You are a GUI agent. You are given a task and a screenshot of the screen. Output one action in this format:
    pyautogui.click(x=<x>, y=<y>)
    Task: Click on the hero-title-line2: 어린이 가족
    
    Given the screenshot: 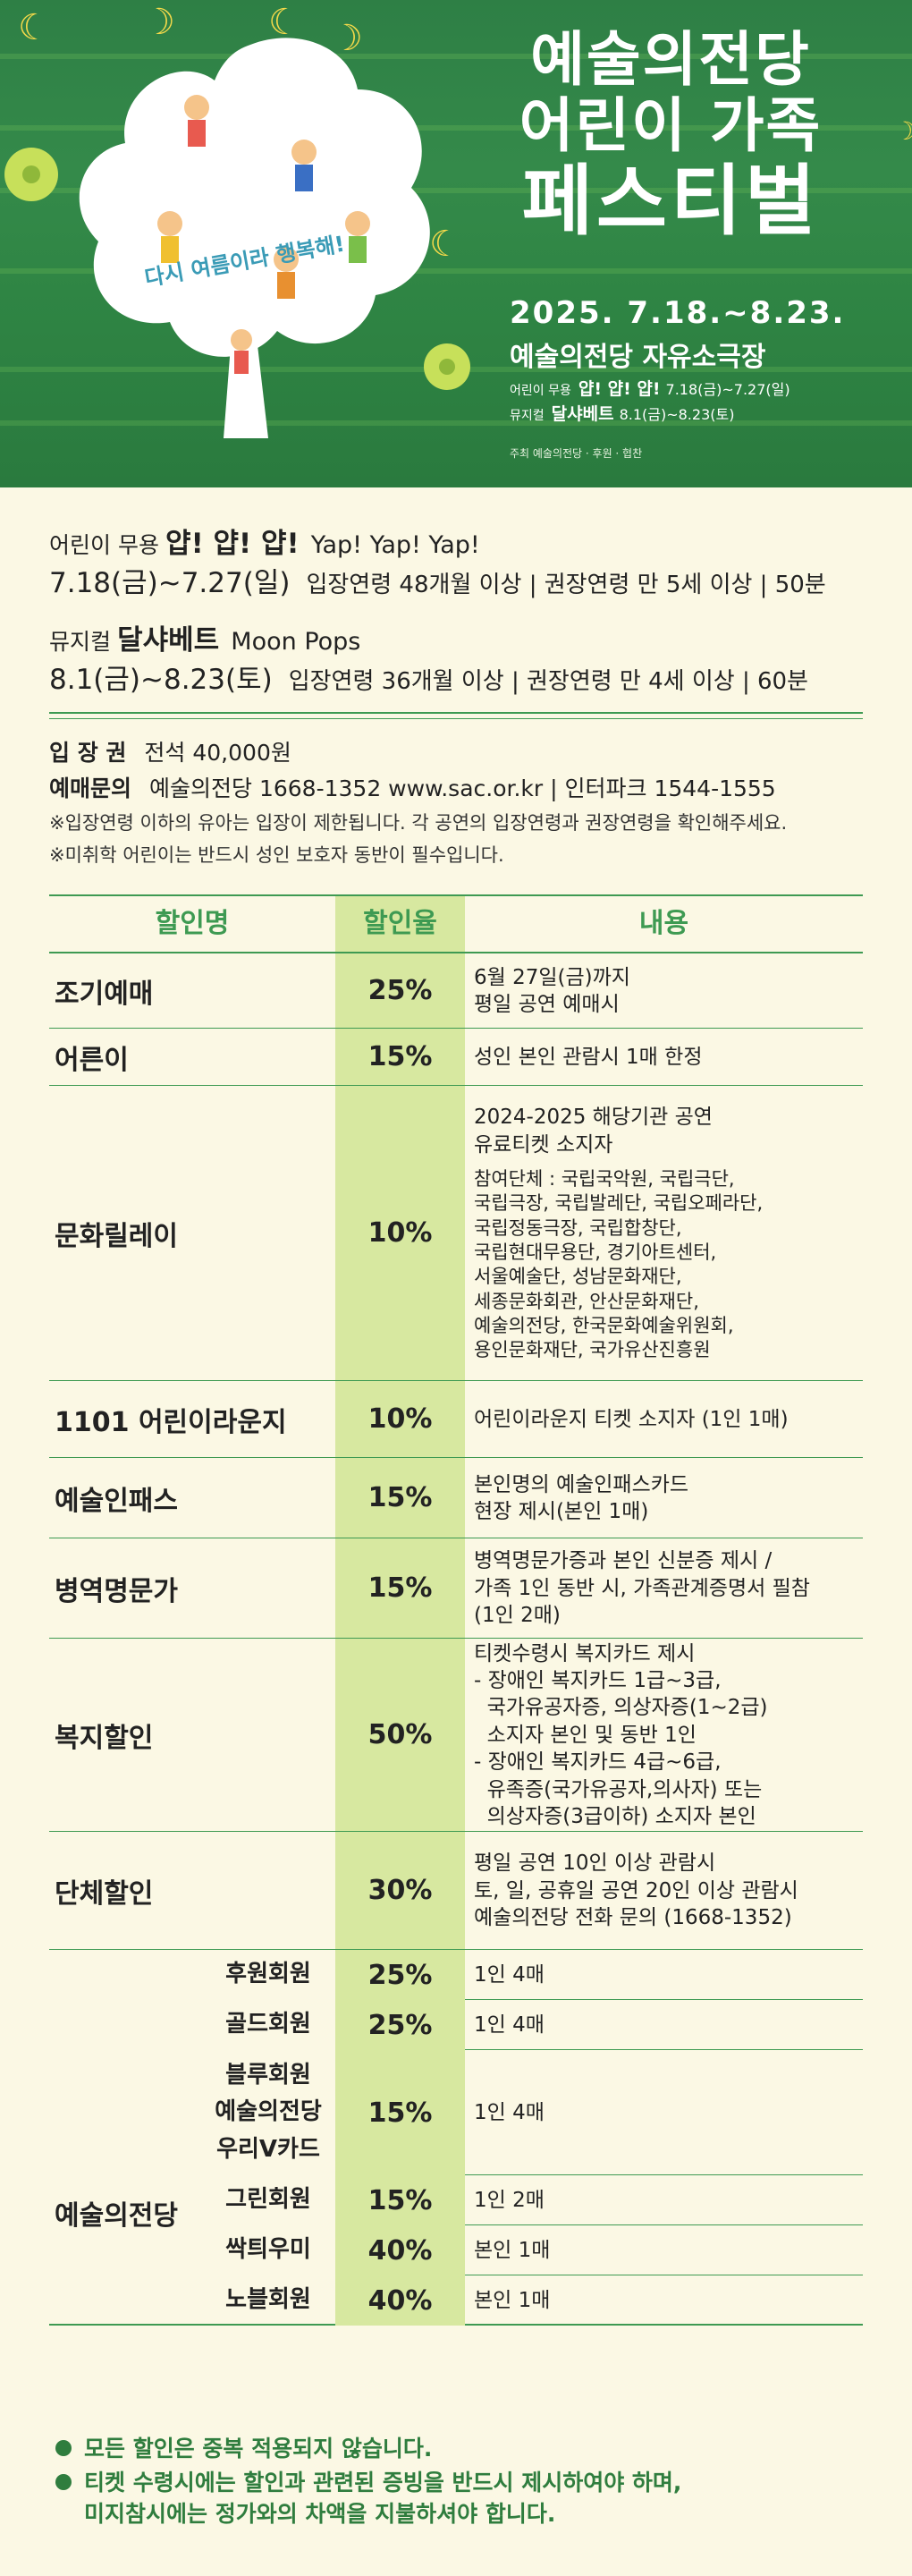 What is the action you would take?
    pyautogui.click(x=671, y=125)
    